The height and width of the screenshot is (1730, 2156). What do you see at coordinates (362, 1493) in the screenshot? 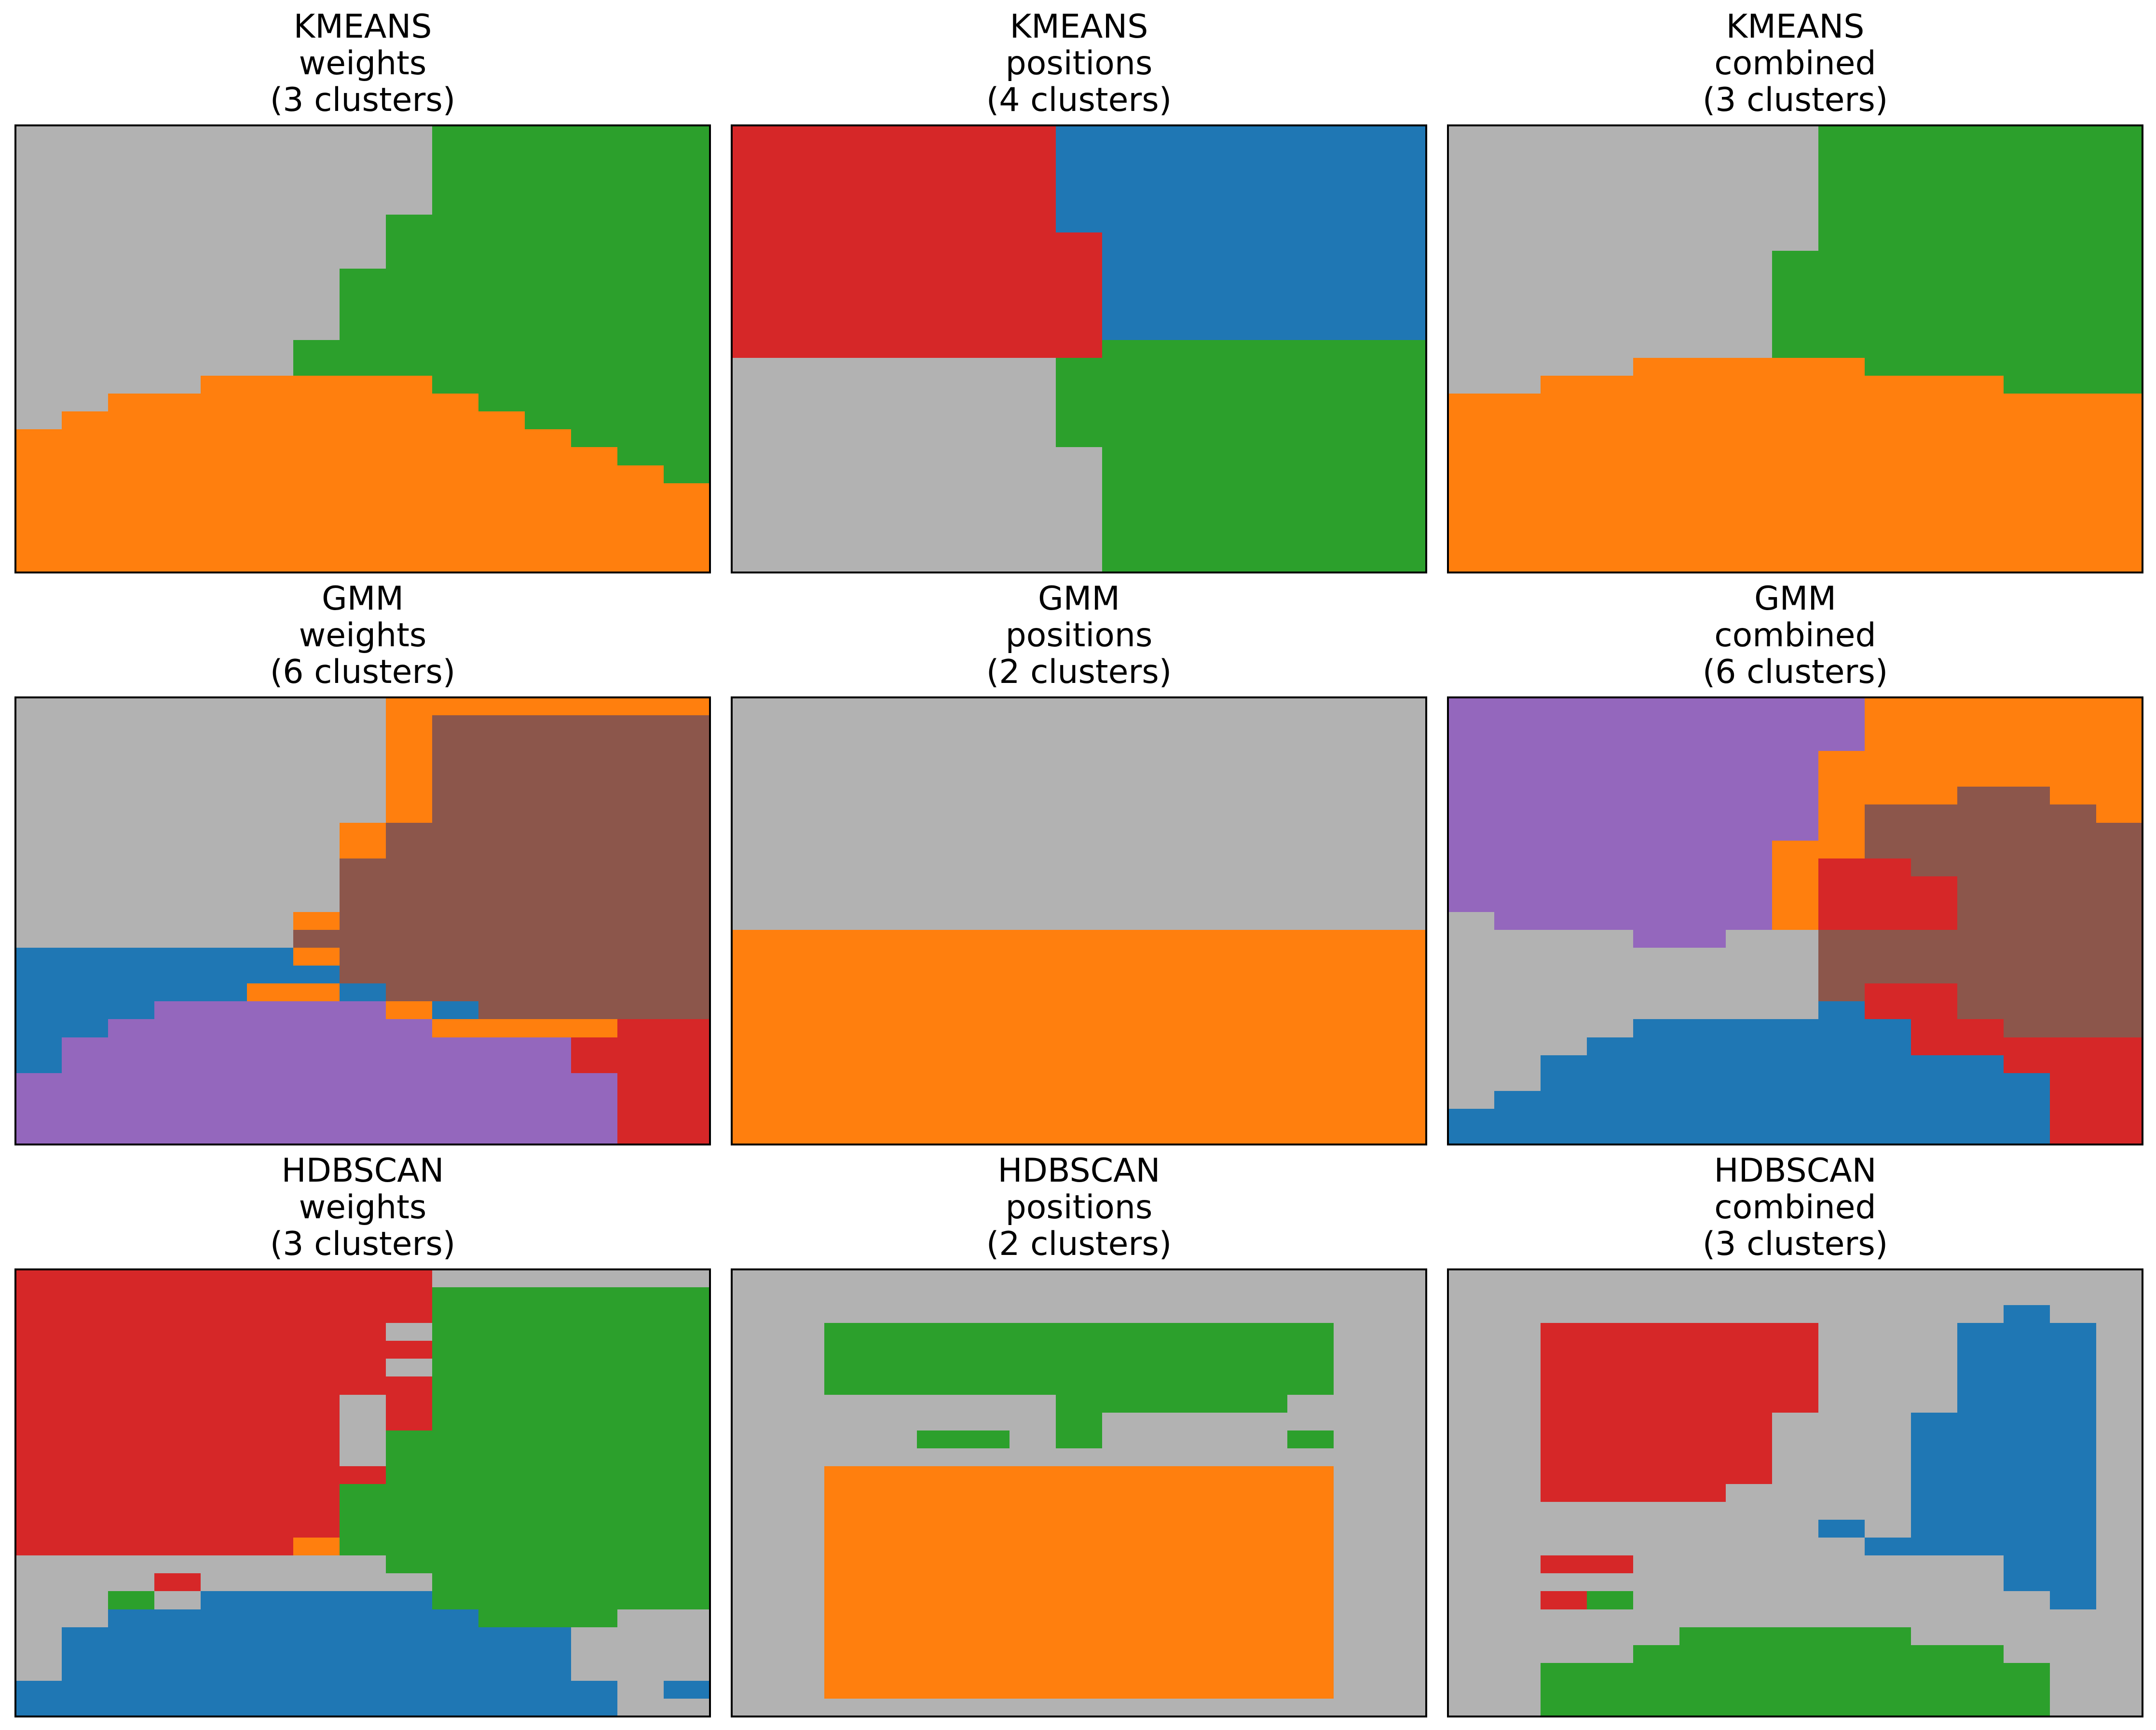
I see `cluster-grid` at bounding box center [362, 1493].